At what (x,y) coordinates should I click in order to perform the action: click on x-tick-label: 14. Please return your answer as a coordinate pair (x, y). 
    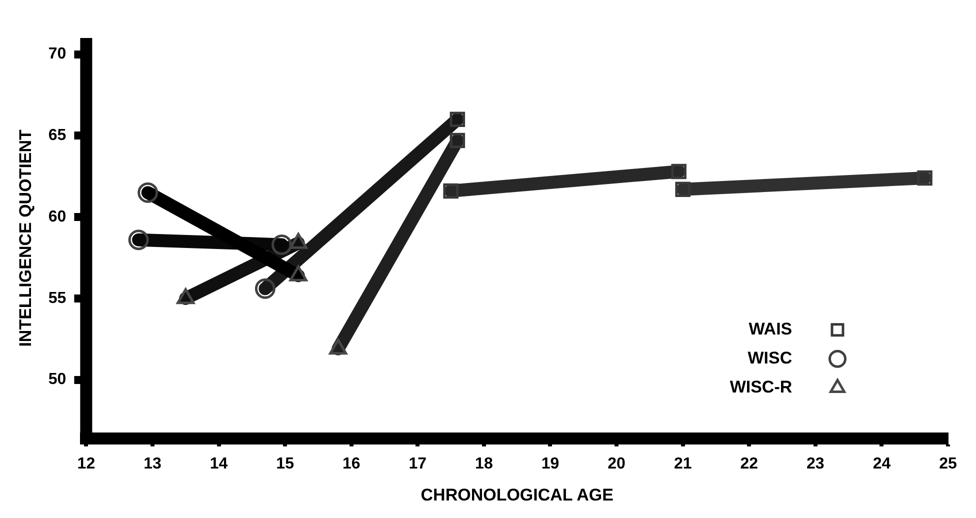
    Looking at the image, I should click on (219, 463).